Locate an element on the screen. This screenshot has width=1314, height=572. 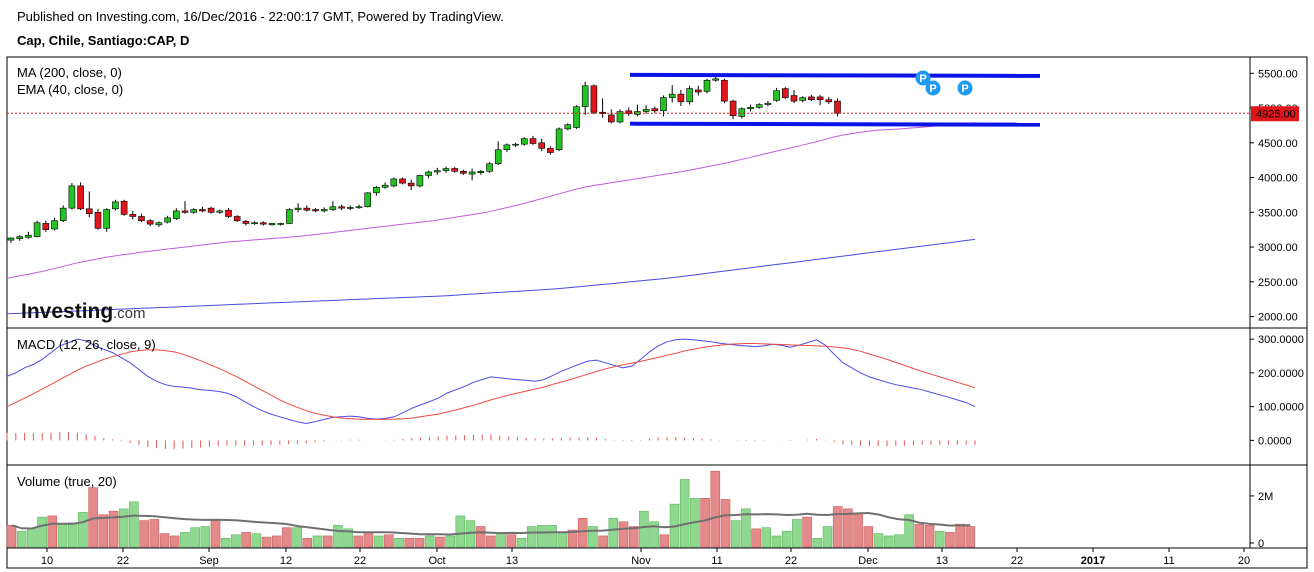
price-tick-label: 2000.00 is located at coordinates (1278, 318).